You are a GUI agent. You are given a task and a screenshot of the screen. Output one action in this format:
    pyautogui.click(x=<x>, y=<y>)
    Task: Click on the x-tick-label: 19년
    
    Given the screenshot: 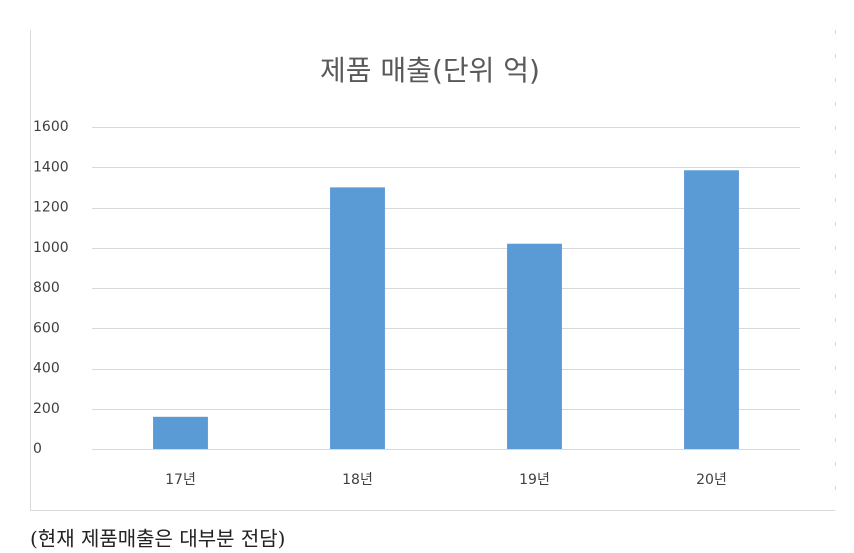 What is the action you would take?
    pyautogui.click(x=534, y=480)
    